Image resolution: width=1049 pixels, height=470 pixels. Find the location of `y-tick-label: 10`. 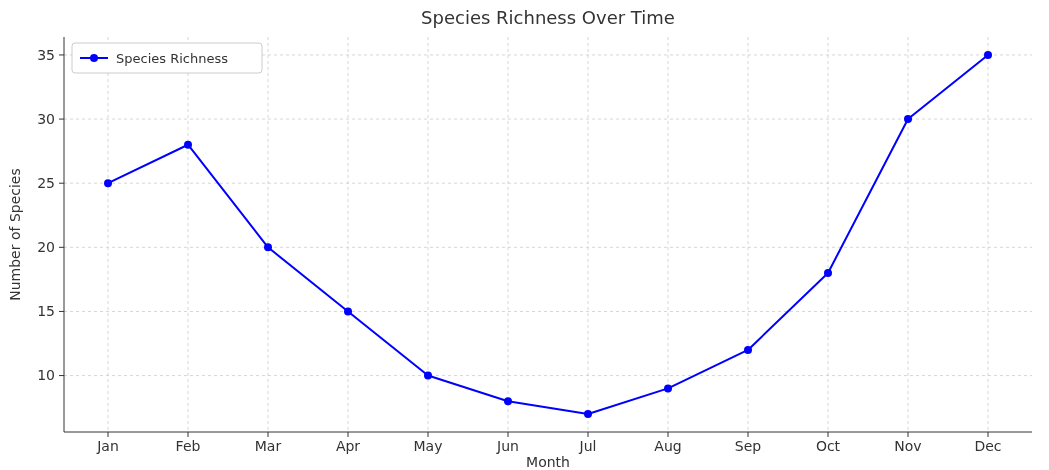

y-tick-label: 10 is located at coordinates (46, 375).